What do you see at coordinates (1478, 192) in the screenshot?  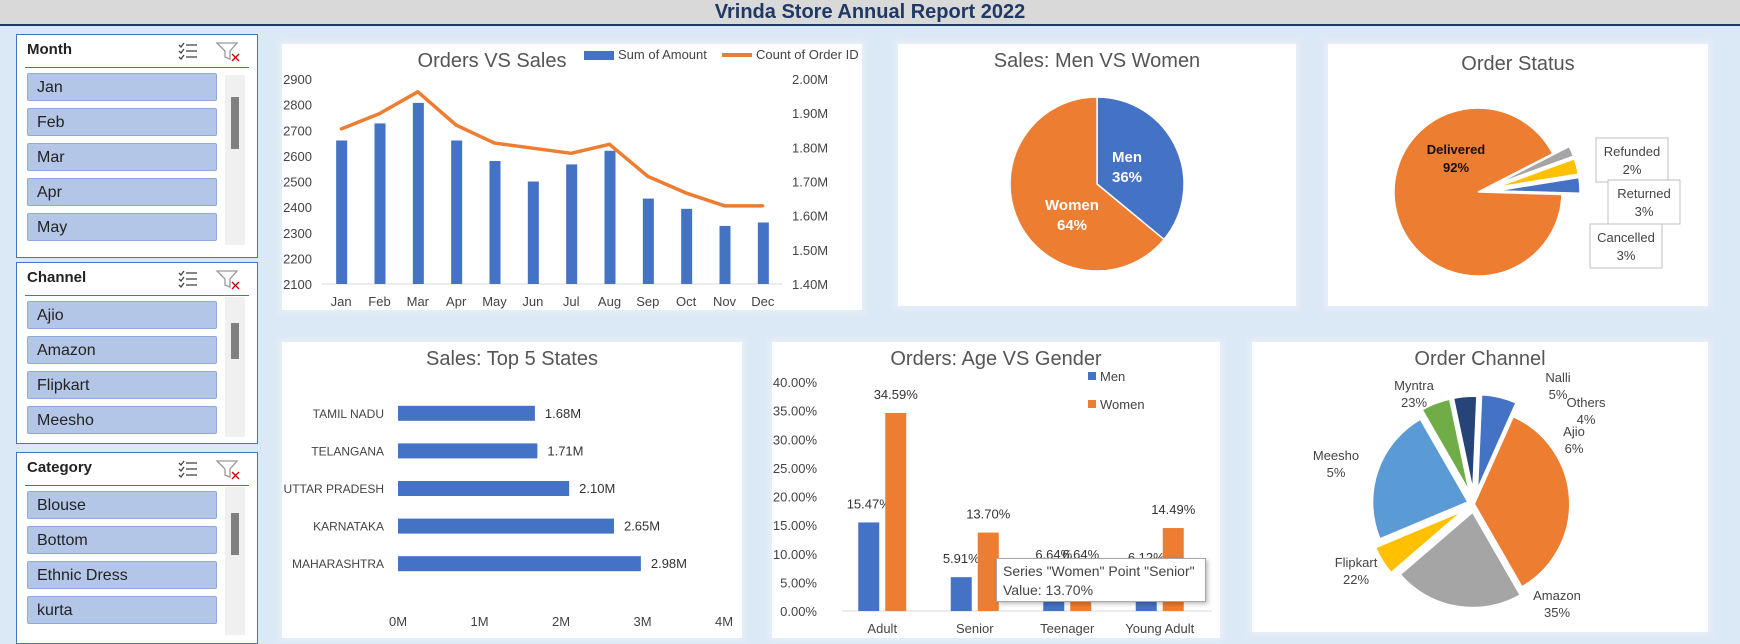 I see `pie-slice-delivered` at bounding box center [1478, 192].